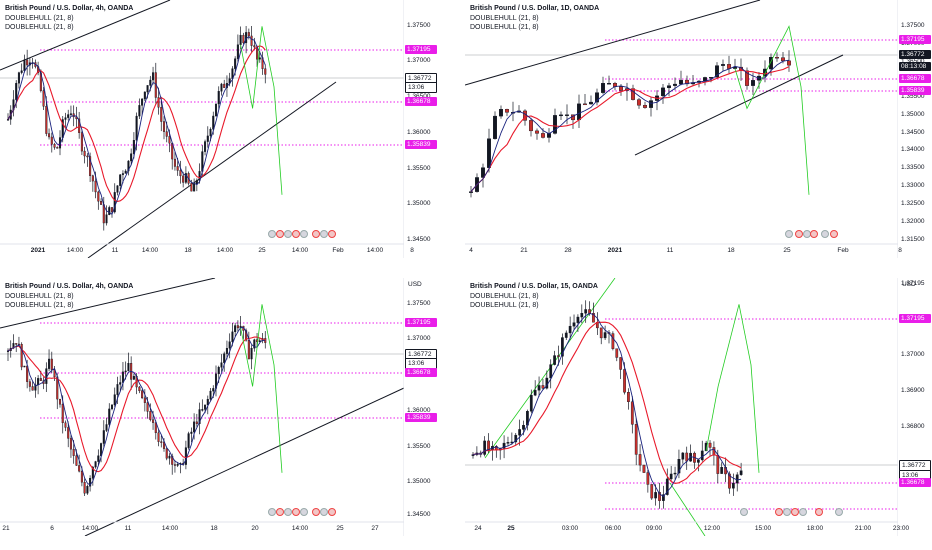 Image resolution: width=932 pixels, height=550 pixels. I want to click on time-tick: Feb, so click(843, 250).